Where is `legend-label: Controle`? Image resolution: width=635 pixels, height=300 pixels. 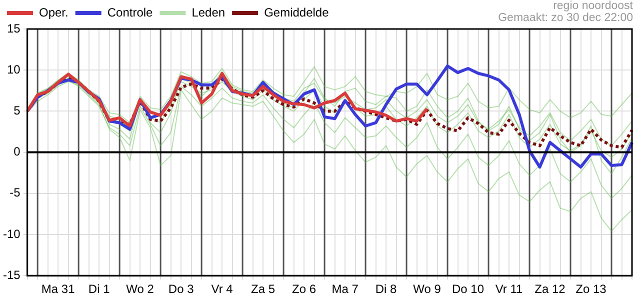
legend-label: Controle is located at coordinates (130, 12).